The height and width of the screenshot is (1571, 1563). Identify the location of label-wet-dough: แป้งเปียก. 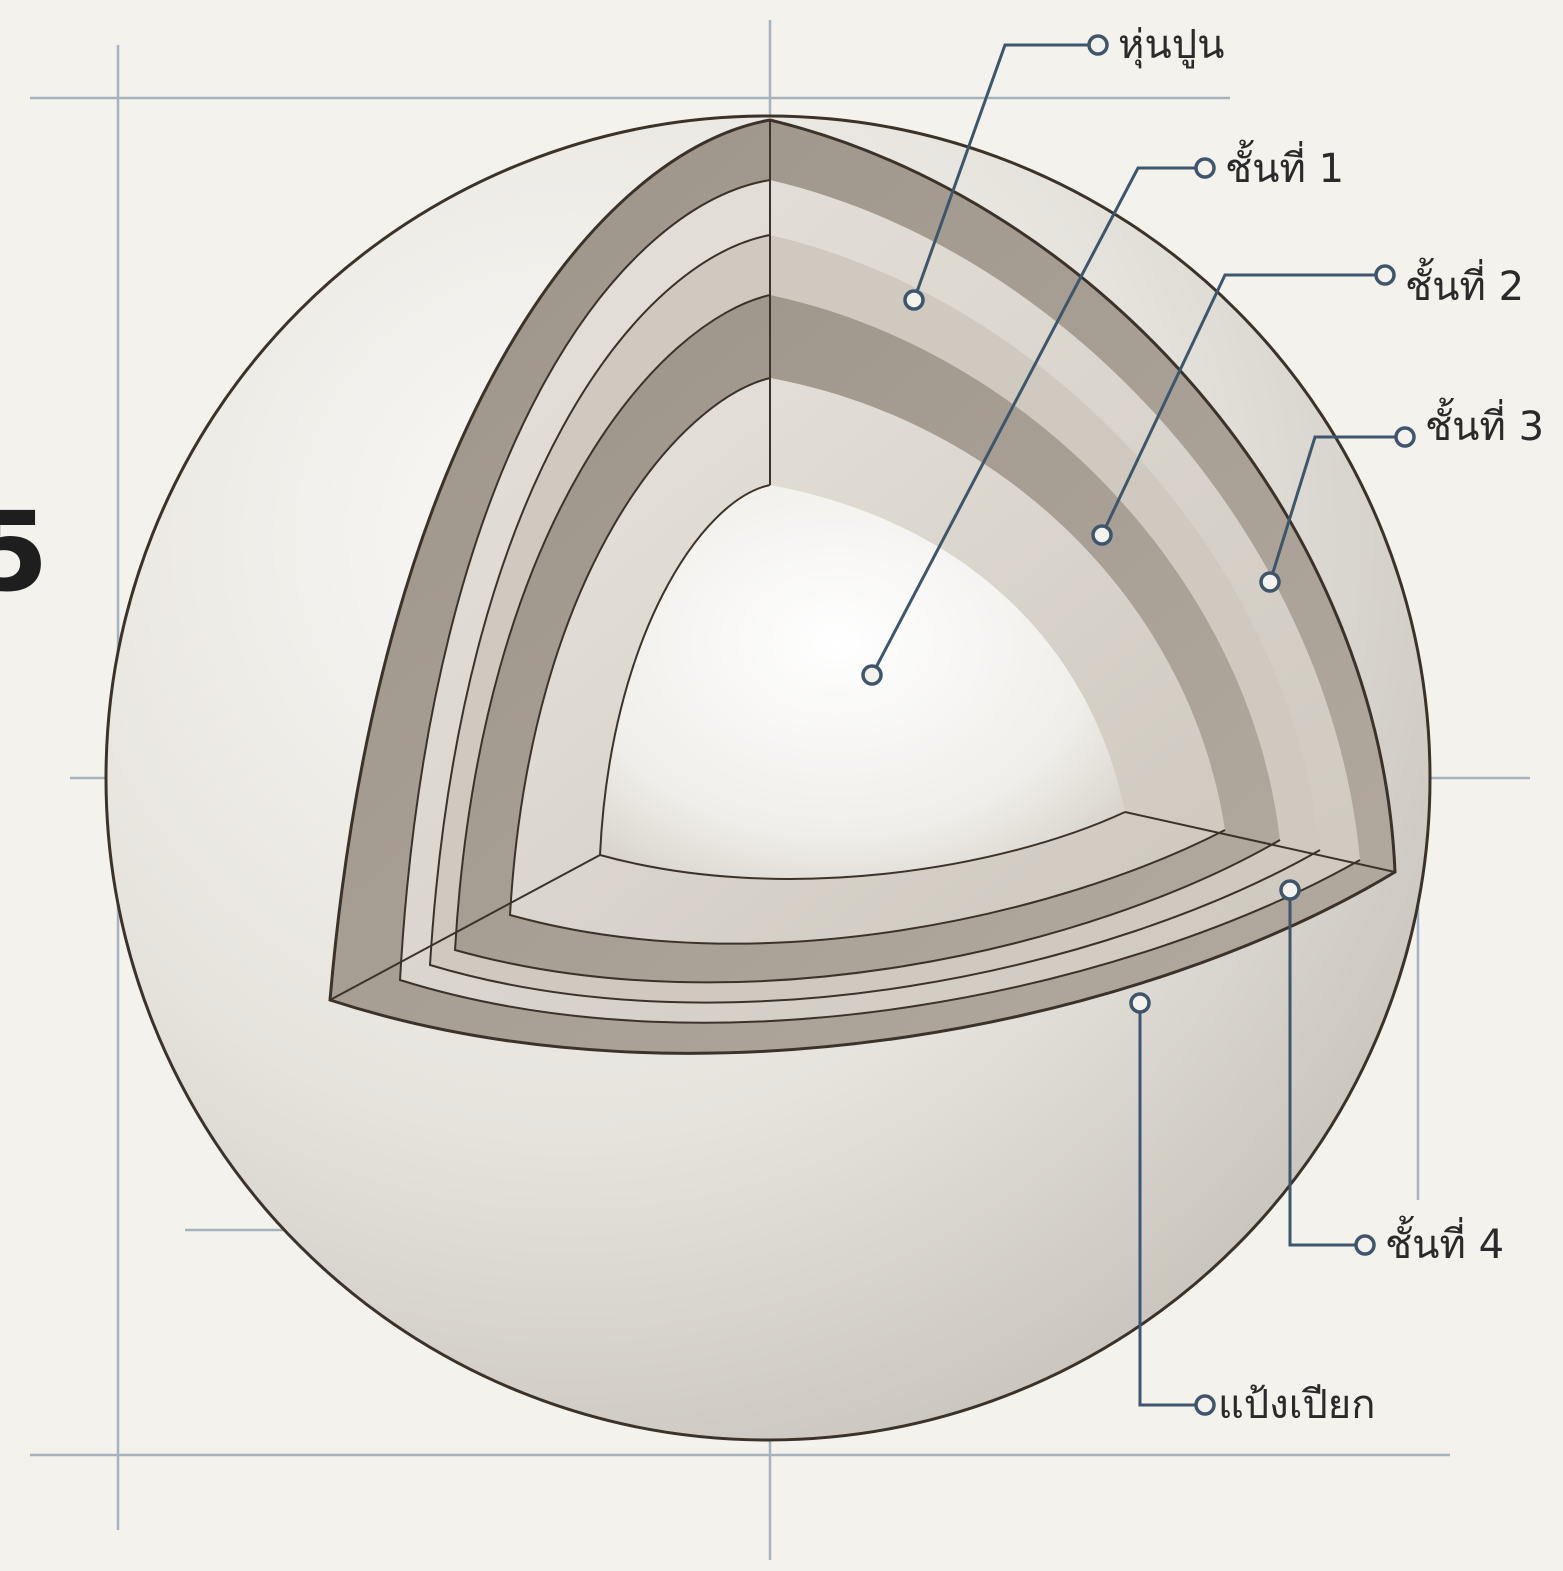
(1296, 1405).